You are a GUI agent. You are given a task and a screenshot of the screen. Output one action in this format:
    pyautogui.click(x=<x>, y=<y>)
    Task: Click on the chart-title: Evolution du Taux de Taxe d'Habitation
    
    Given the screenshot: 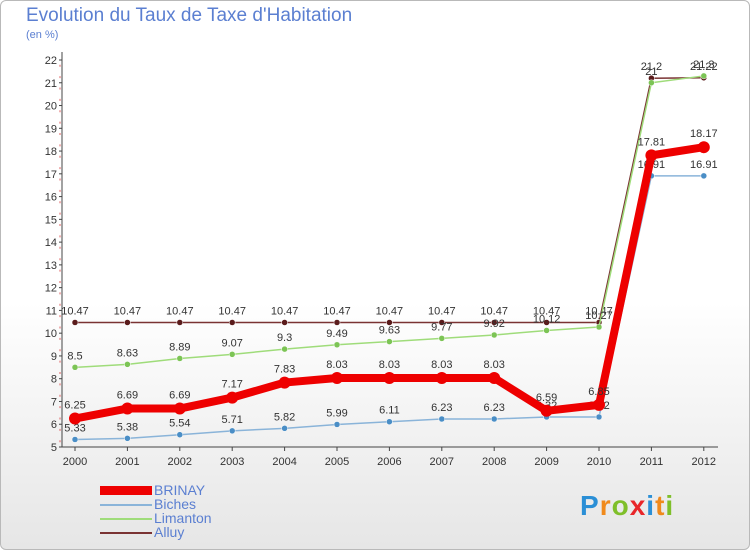 What is the action you would take?
    pyautogui.click(x=189, y=15)
    